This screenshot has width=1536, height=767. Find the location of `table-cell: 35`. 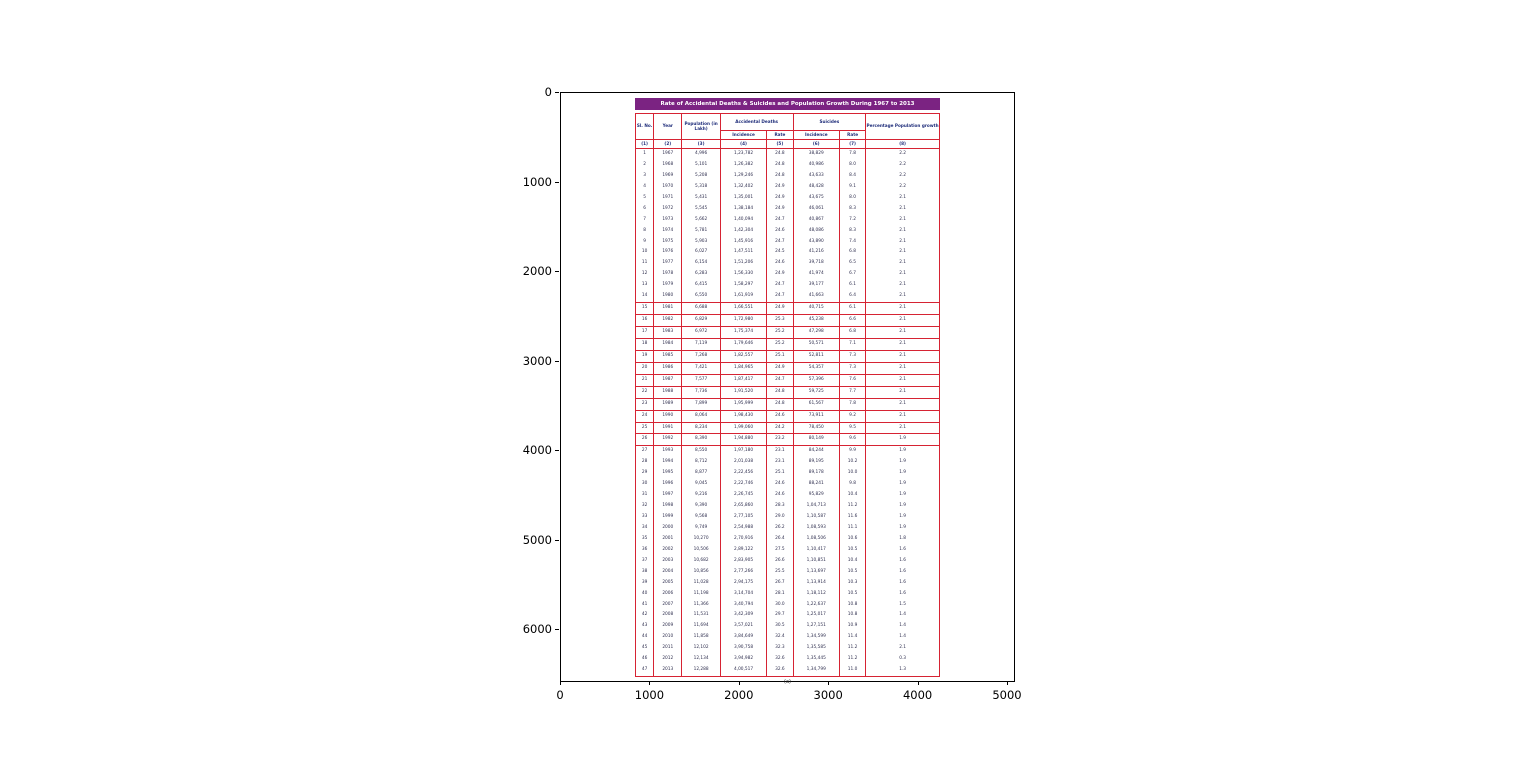

table-cell: 35 is located at coordinates (644, 539).